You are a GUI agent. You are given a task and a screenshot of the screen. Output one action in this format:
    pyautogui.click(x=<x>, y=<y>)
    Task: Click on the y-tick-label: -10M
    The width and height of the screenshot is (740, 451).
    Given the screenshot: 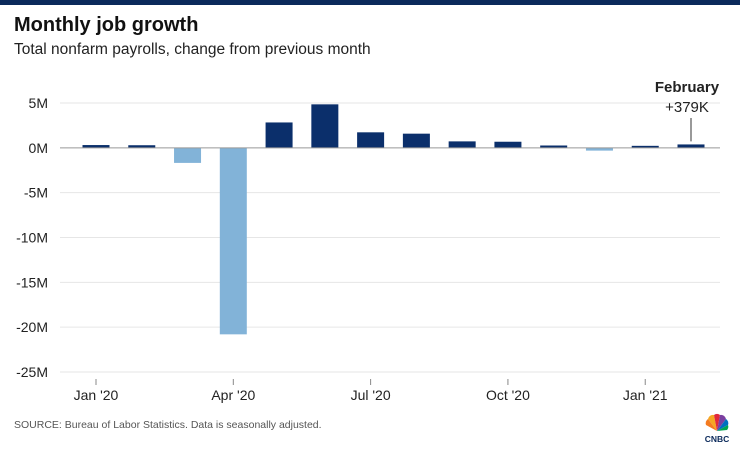 What is the action you would take?
    pyautogui.click(x=32, y=238)
    